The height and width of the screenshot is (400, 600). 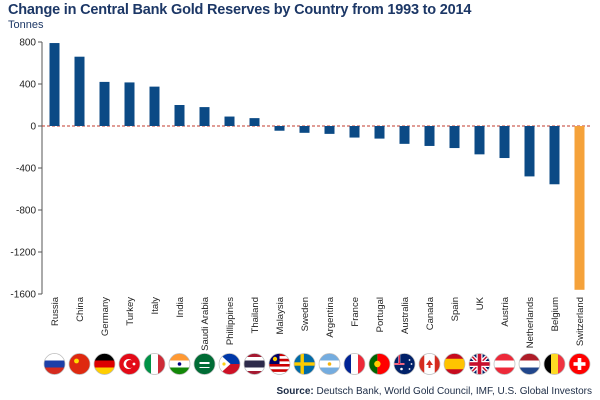 I want to click on x-category-label: France, so click(x=355, y=312).